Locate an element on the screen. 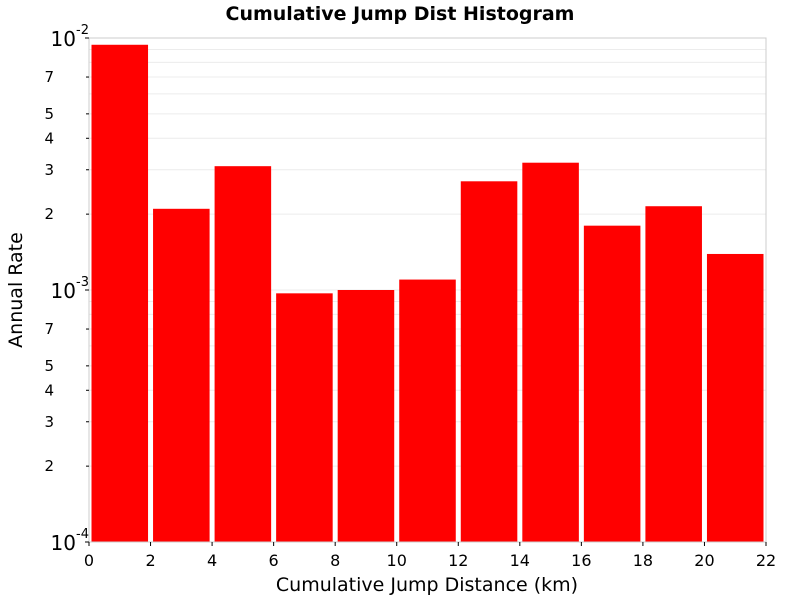 The width and height of the screenshot is (800, 600). x-tick-label: 16 is located at coordinates (581, 560).